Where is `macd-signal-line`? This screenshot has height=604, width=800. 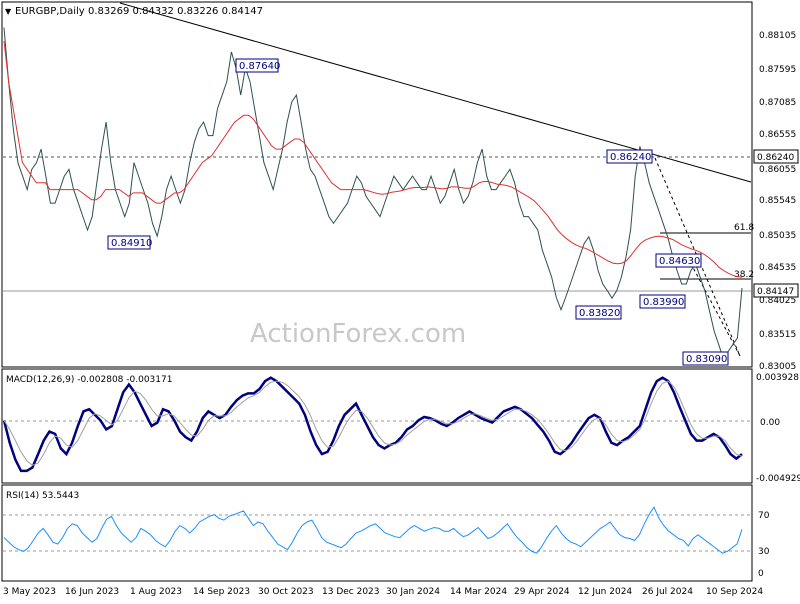
macd-signal-line is located at coordinates (373, 423).